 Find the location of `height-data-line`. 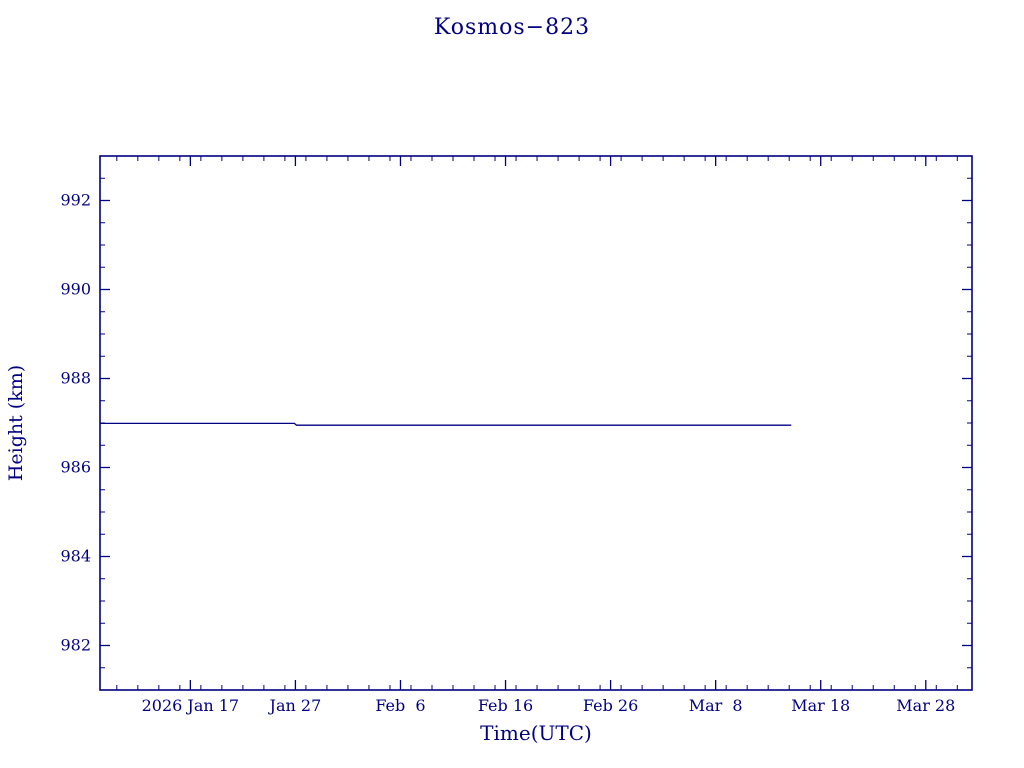

height-data-line is located at coordinates (446, 424).